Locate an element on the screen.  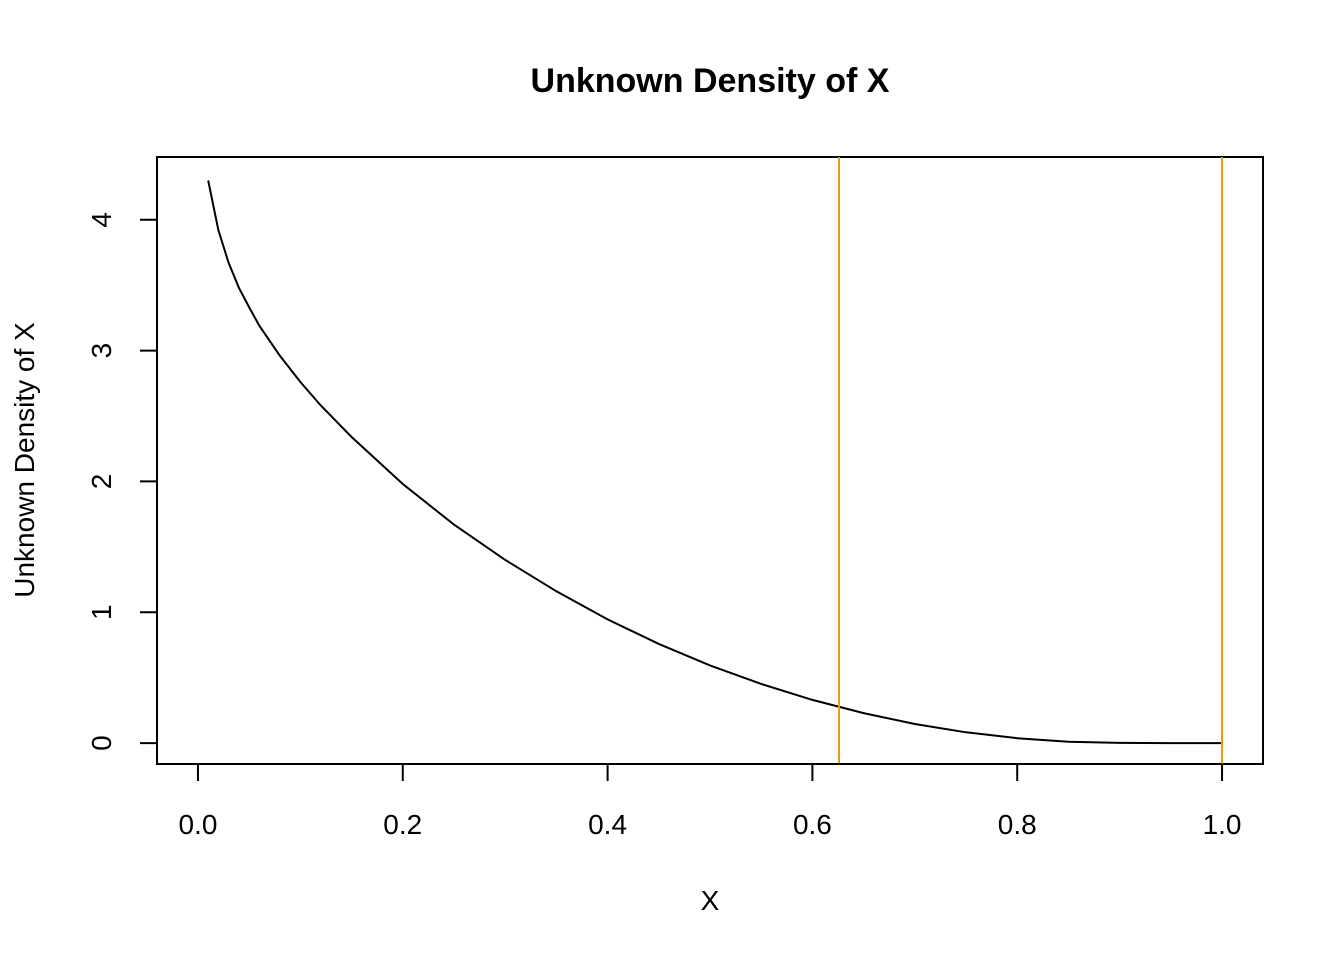
x-tick-label: 1.0 is located at coordinates (1222, 824).